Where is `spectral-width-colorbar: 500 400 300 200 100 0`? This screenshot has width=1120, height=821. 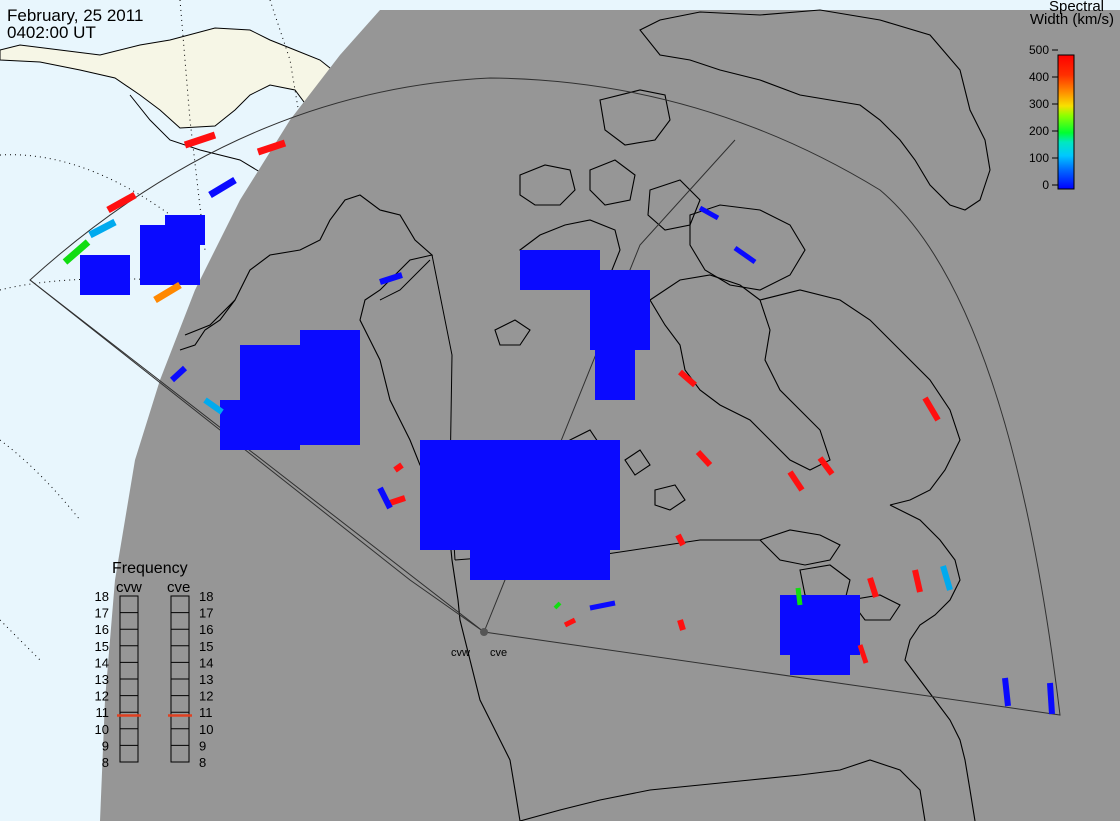
spectral-width-colorbar: 500 400 300 200 100 0 is located at coordinates (1052, 117).